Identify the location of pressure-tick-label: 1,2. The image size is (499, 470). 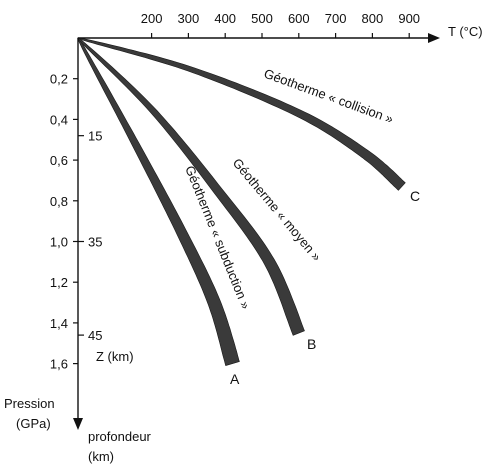
(59, 282).